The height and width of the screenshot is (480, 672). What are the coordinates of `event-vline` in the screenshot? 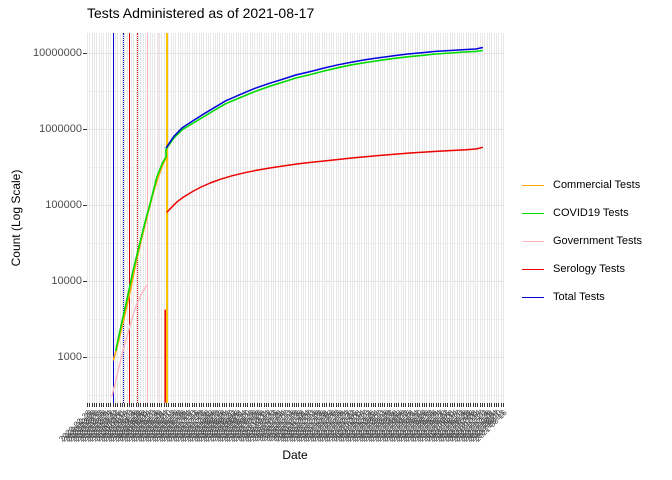 It's located at (129, 218).